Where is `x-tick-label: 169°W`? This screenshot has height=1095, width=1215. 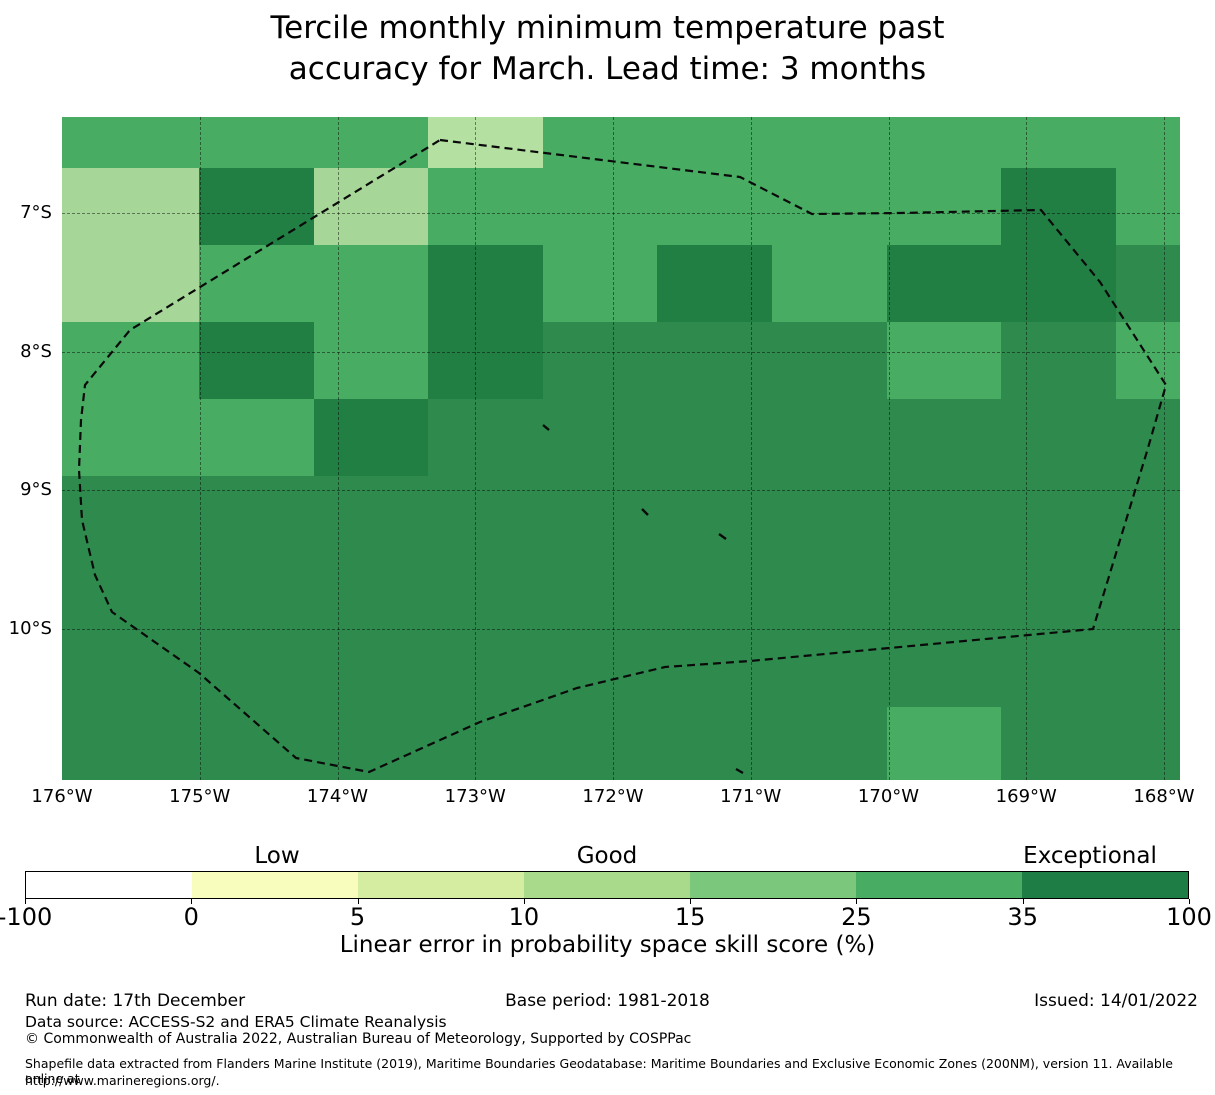 x-tick-label: 169°W is located at coordinates (1026, 796).